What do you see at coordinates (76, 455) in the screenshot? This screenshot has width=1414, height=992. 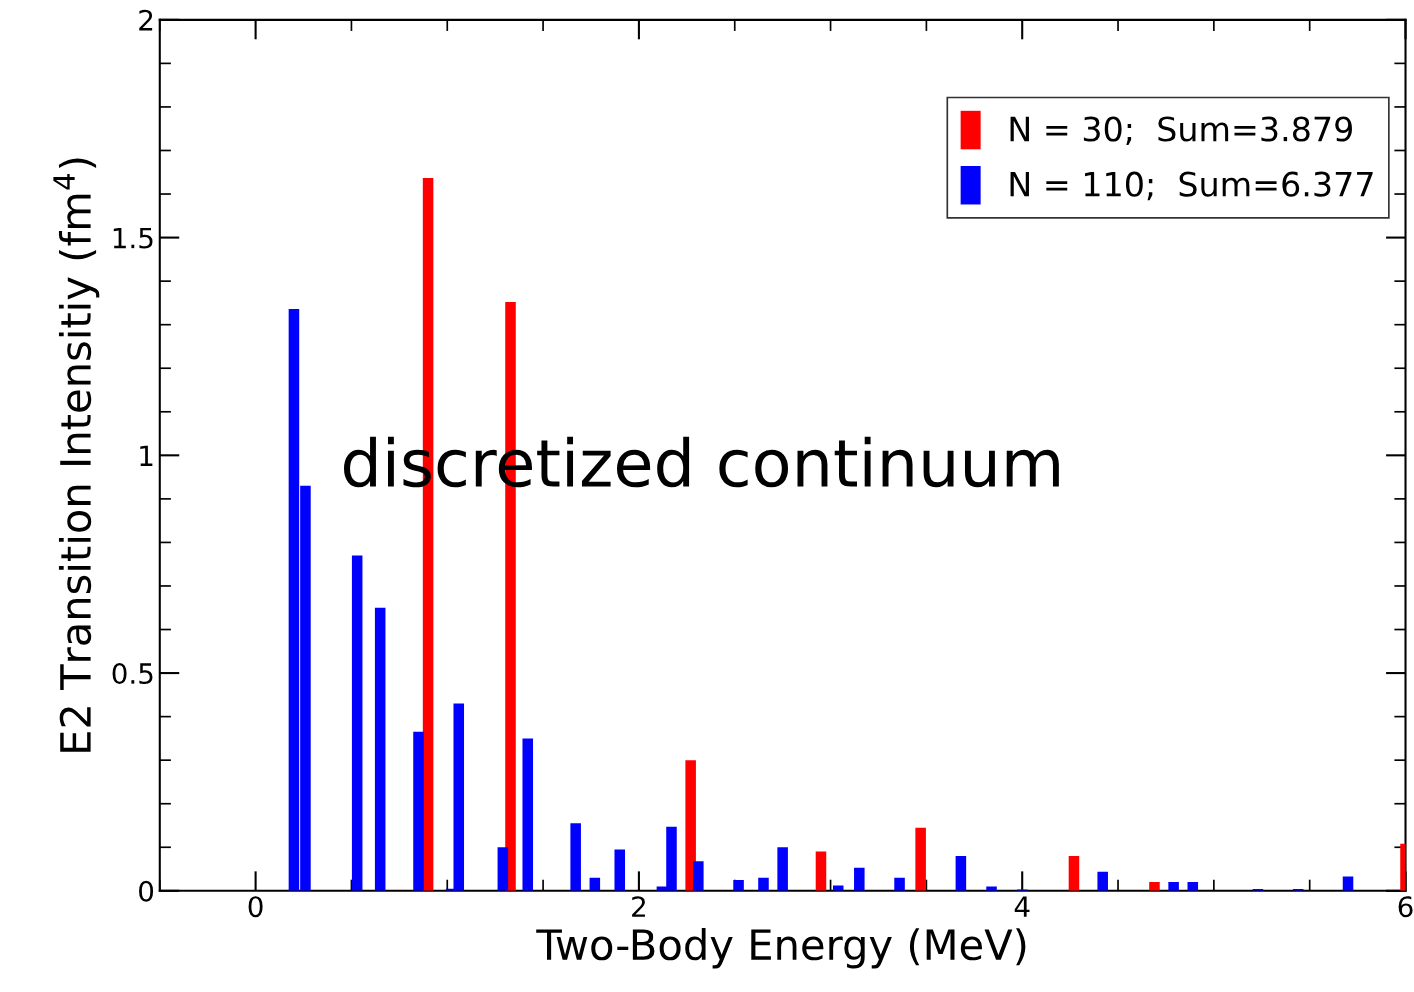 I see `y-axis-title: E2 Transition Intensitiy (fm$^{4}$)` at bounding box center [76, 455].